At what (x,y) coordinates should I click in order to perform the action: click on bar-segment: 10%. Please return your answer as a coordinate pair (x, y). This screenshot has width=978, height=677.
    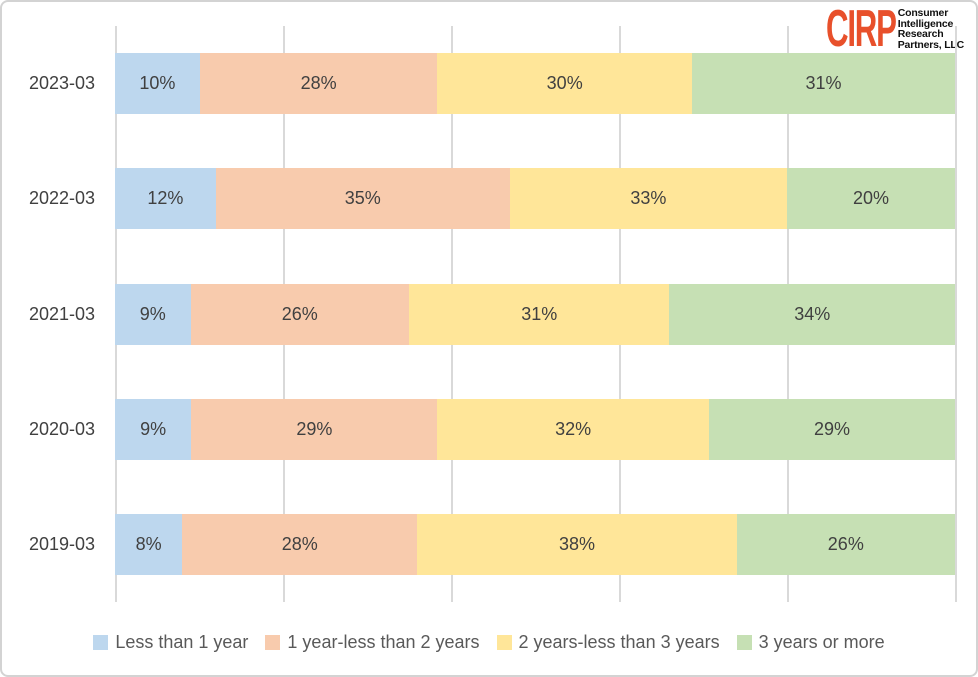
    Looking at the image, I should click on (157, 84).